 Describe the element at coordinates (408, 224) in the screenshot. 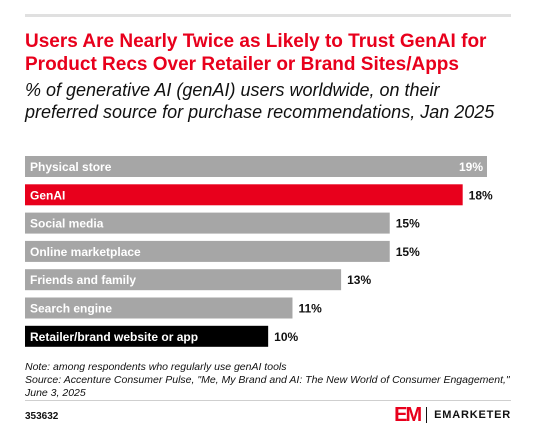

I see `bar-value-label-2: 15%` at that location.